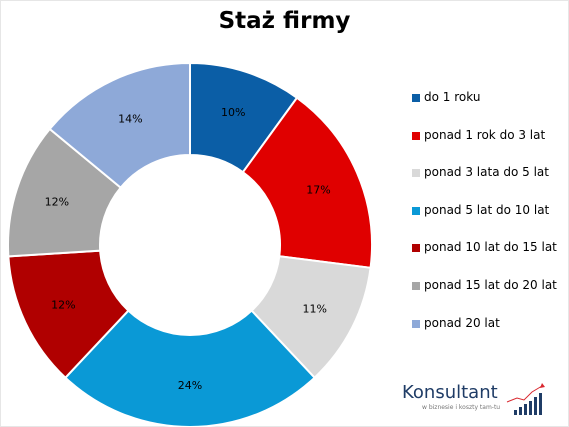 Image resolution: width=569 pixels, height=427 pixels. I want to click on company-logo: Konsultant w biznesie i koszty tam-tu, so click(477, 399).